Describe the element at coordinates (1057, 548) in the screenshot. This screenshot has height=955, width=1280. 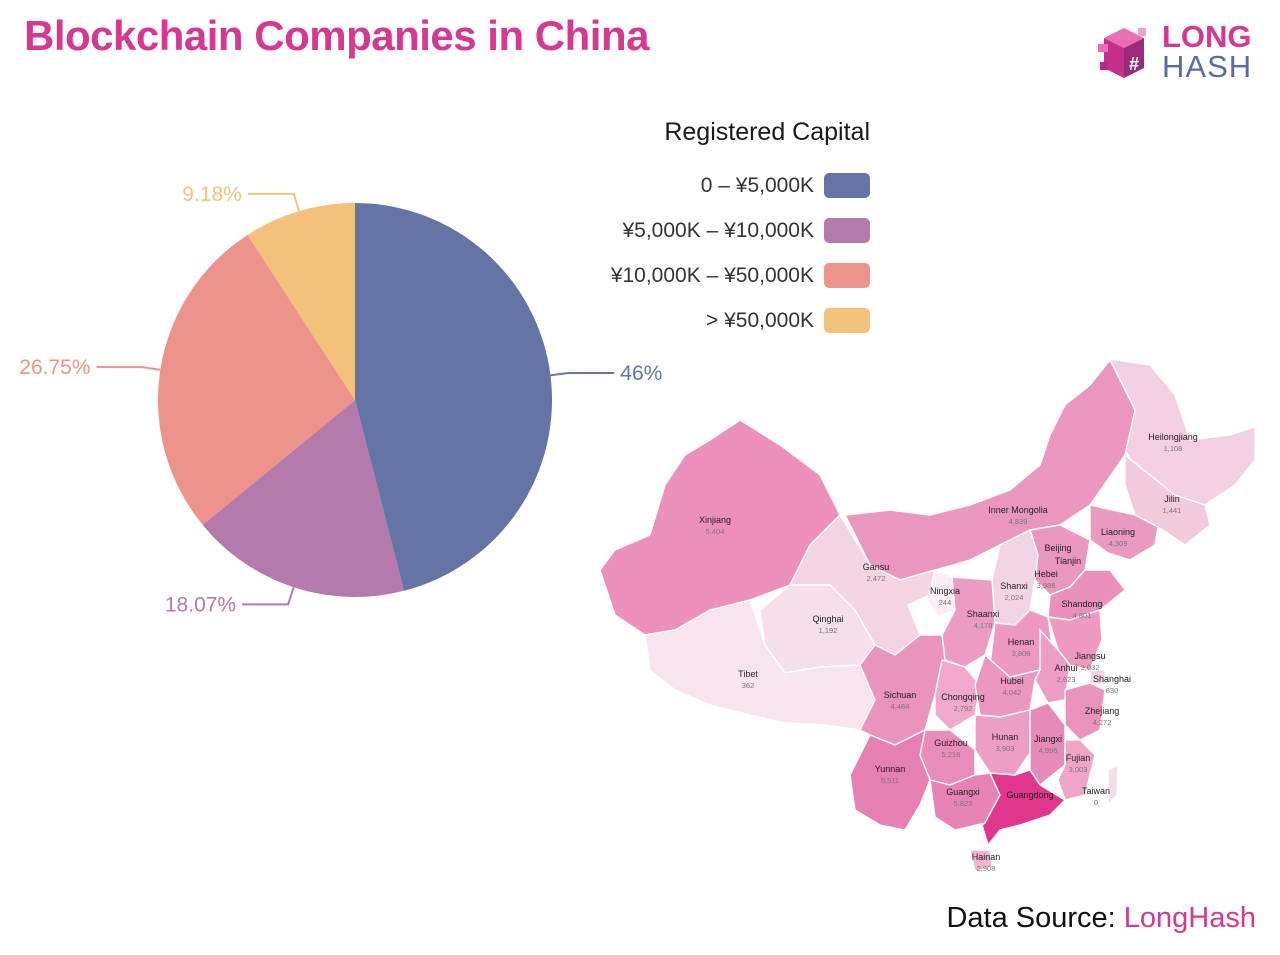
I see `province-label: Beijing` at that location.